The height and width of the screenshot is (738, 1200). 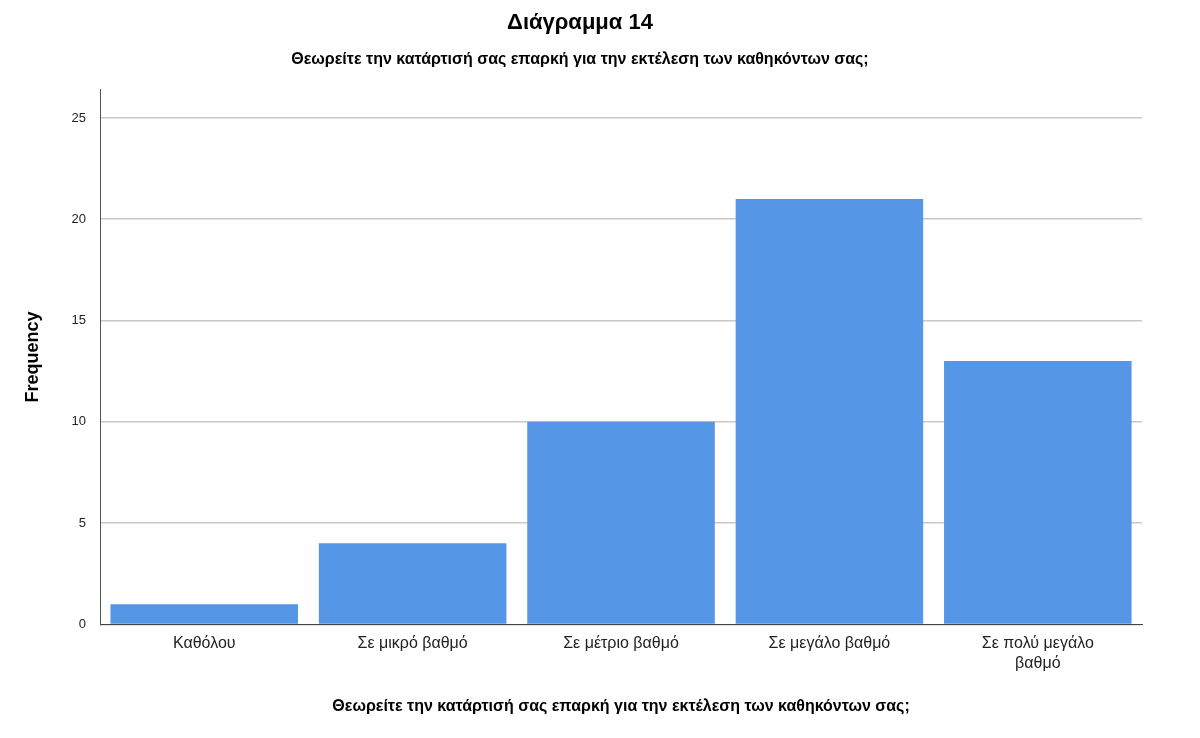 What do you see at coordinates (82, 623) in the screenshot?
I see `y-tick-label: 0` at bounding box center [82, 623].